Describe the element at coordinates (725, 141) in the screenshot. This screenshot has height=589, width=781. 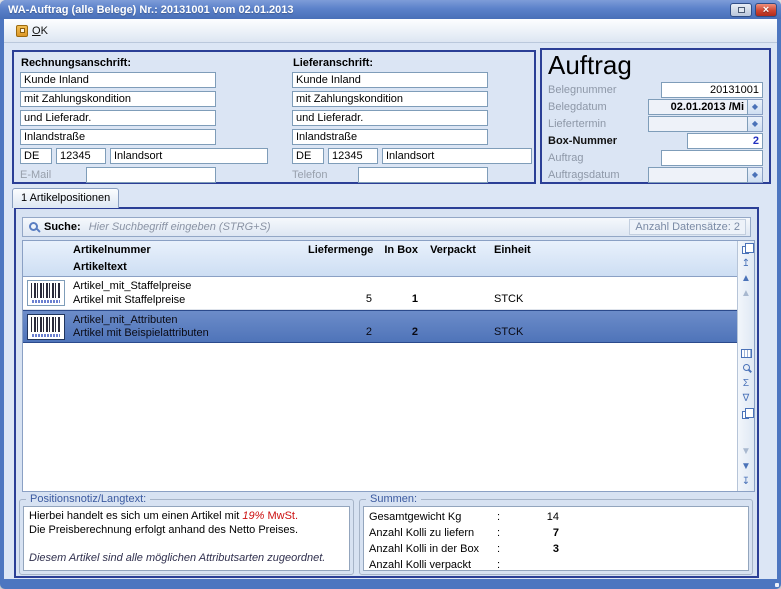
I see `box-nummer-input` at that location.